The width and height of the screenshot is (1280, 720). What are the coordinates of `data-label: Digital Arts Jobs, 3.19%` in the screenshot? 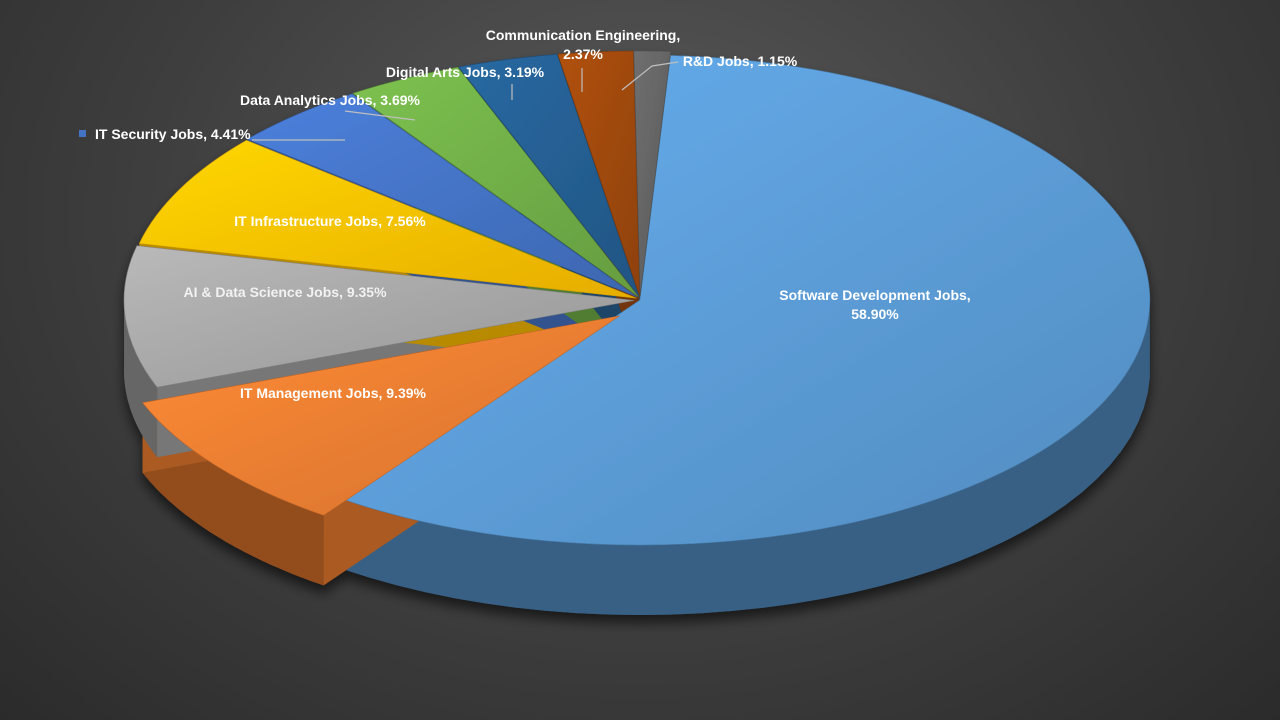 It's located at (465, 72).